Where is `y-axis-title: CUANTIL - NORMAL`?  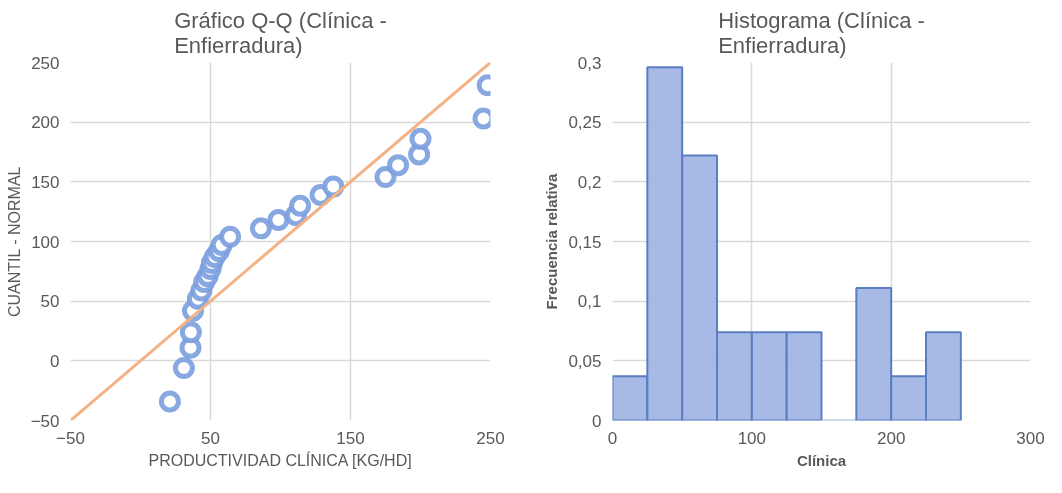
y-axis-title: CUANTIL - NORMAL is located at coordinates (14, 242).